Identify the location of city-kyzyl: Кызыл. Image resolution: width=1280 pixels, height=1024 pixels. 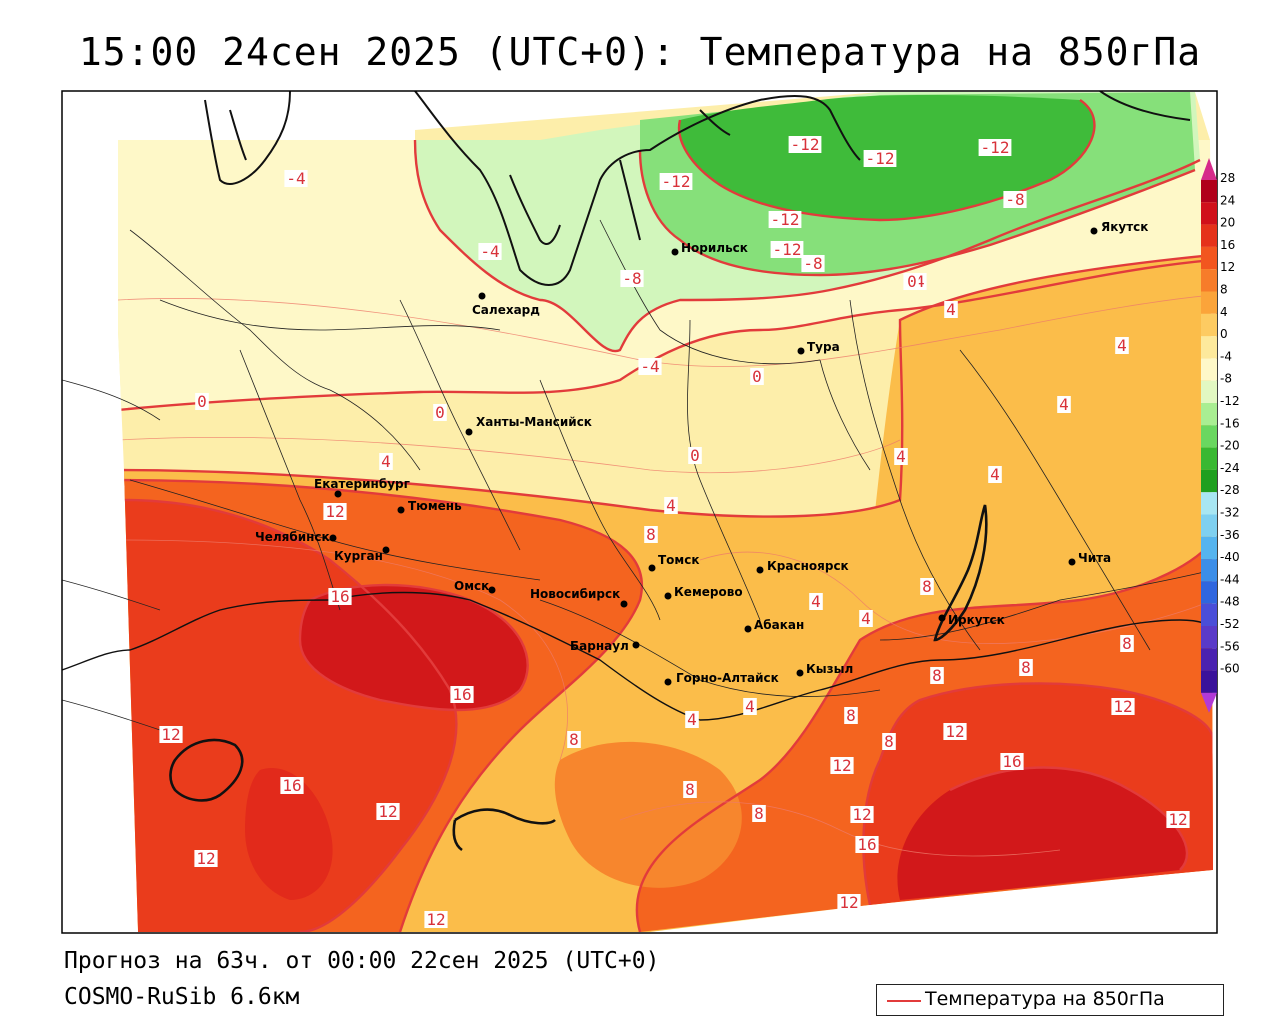
(824, 669).